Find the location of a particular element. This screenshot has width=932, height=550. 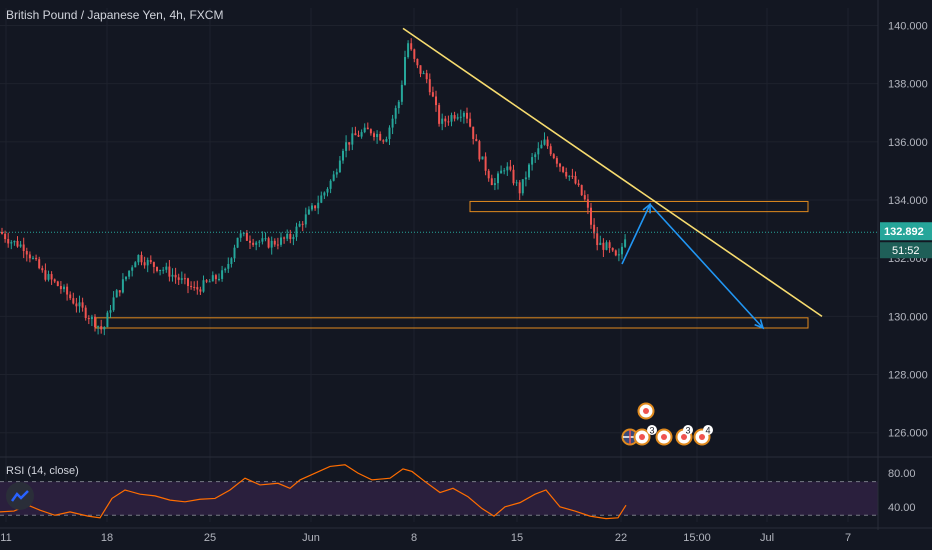

flag-marker is located at coordinates (630, 437).